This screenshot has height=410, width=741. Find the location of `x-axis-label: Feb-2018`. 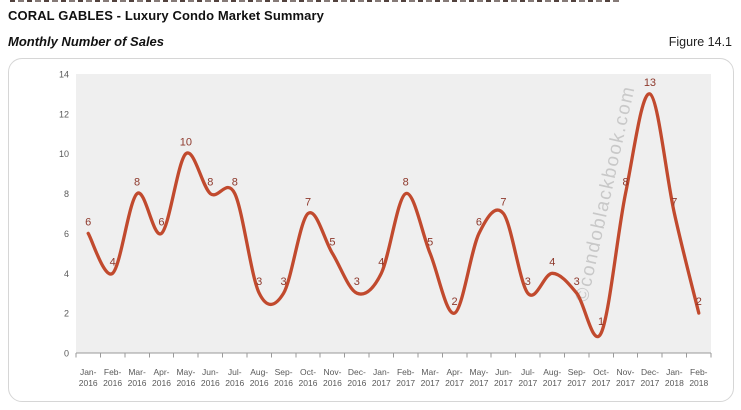

x-axis-label: Feb-2018 is located at coordinates (698, 377).